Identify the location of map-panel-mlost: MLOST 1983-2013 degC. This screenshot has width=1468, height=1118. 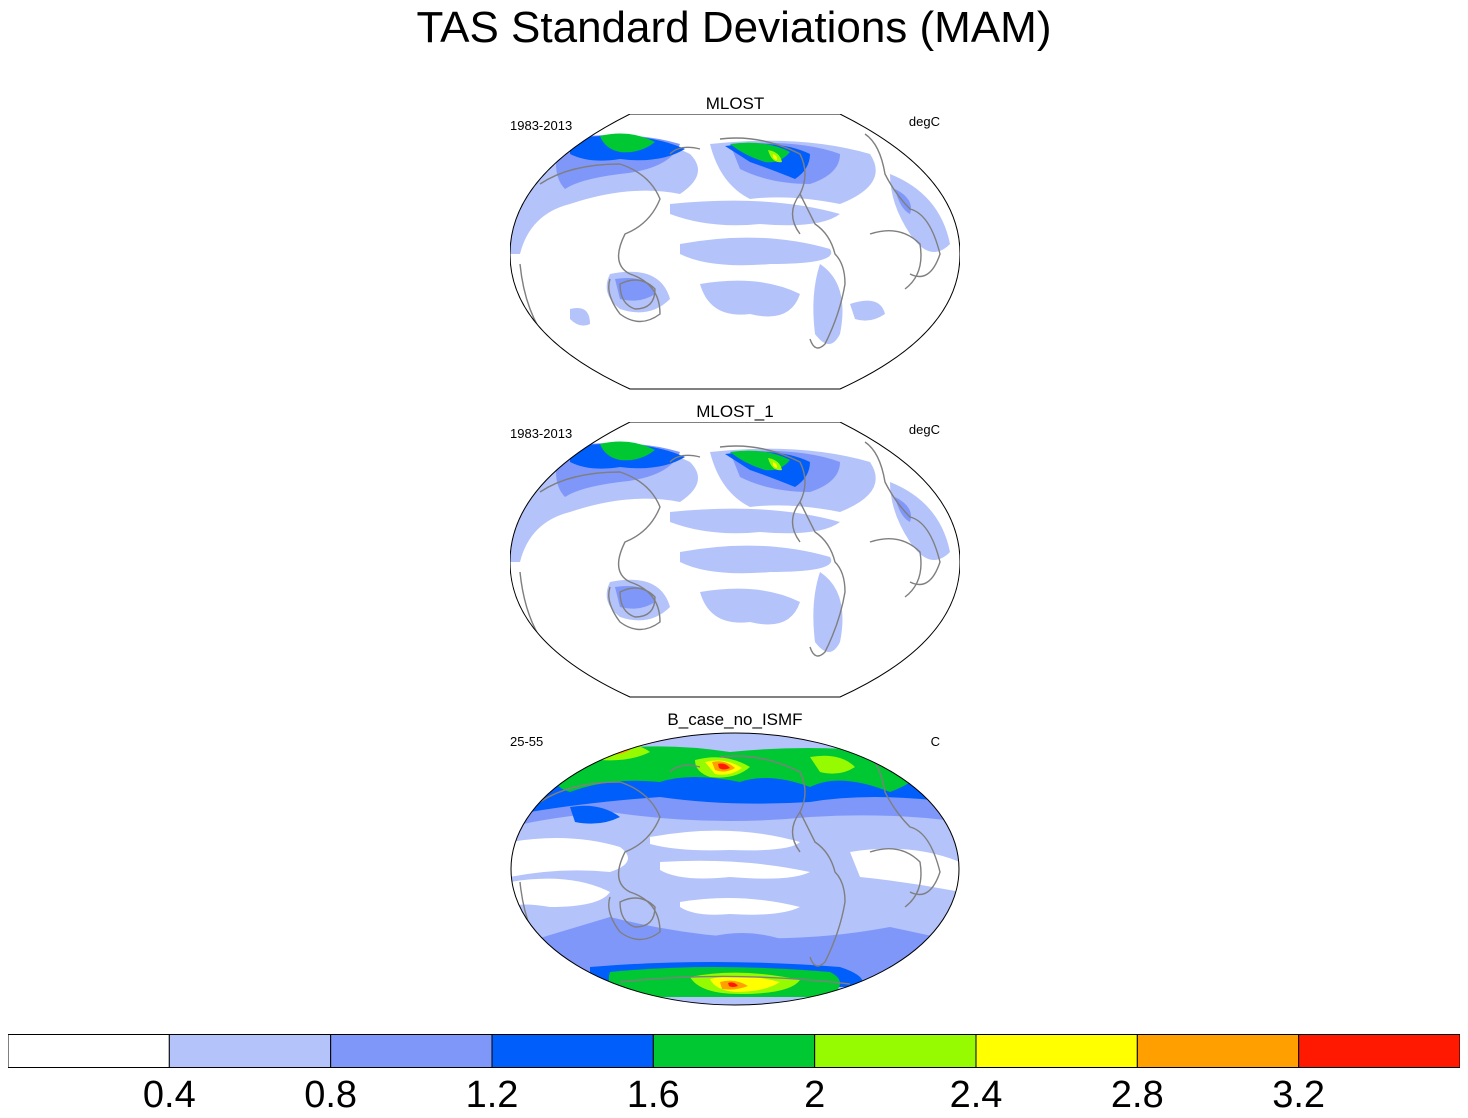
(735, 242).